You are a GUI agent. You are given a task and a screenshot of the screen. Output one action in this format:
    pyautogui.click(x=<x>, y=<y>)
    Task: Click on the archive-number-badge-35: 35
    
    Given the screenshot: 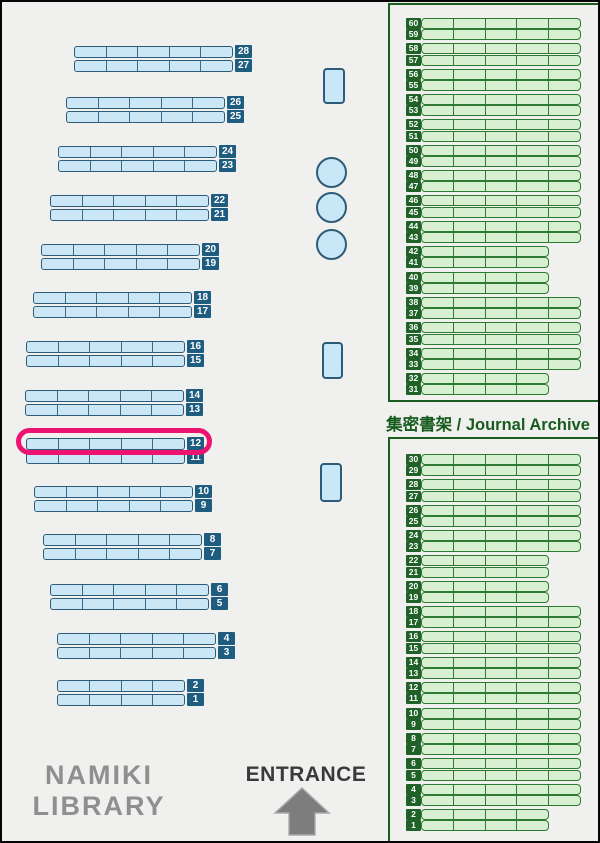 What is the action you would take?
    pyautogui.click(x=413, y=339)
    